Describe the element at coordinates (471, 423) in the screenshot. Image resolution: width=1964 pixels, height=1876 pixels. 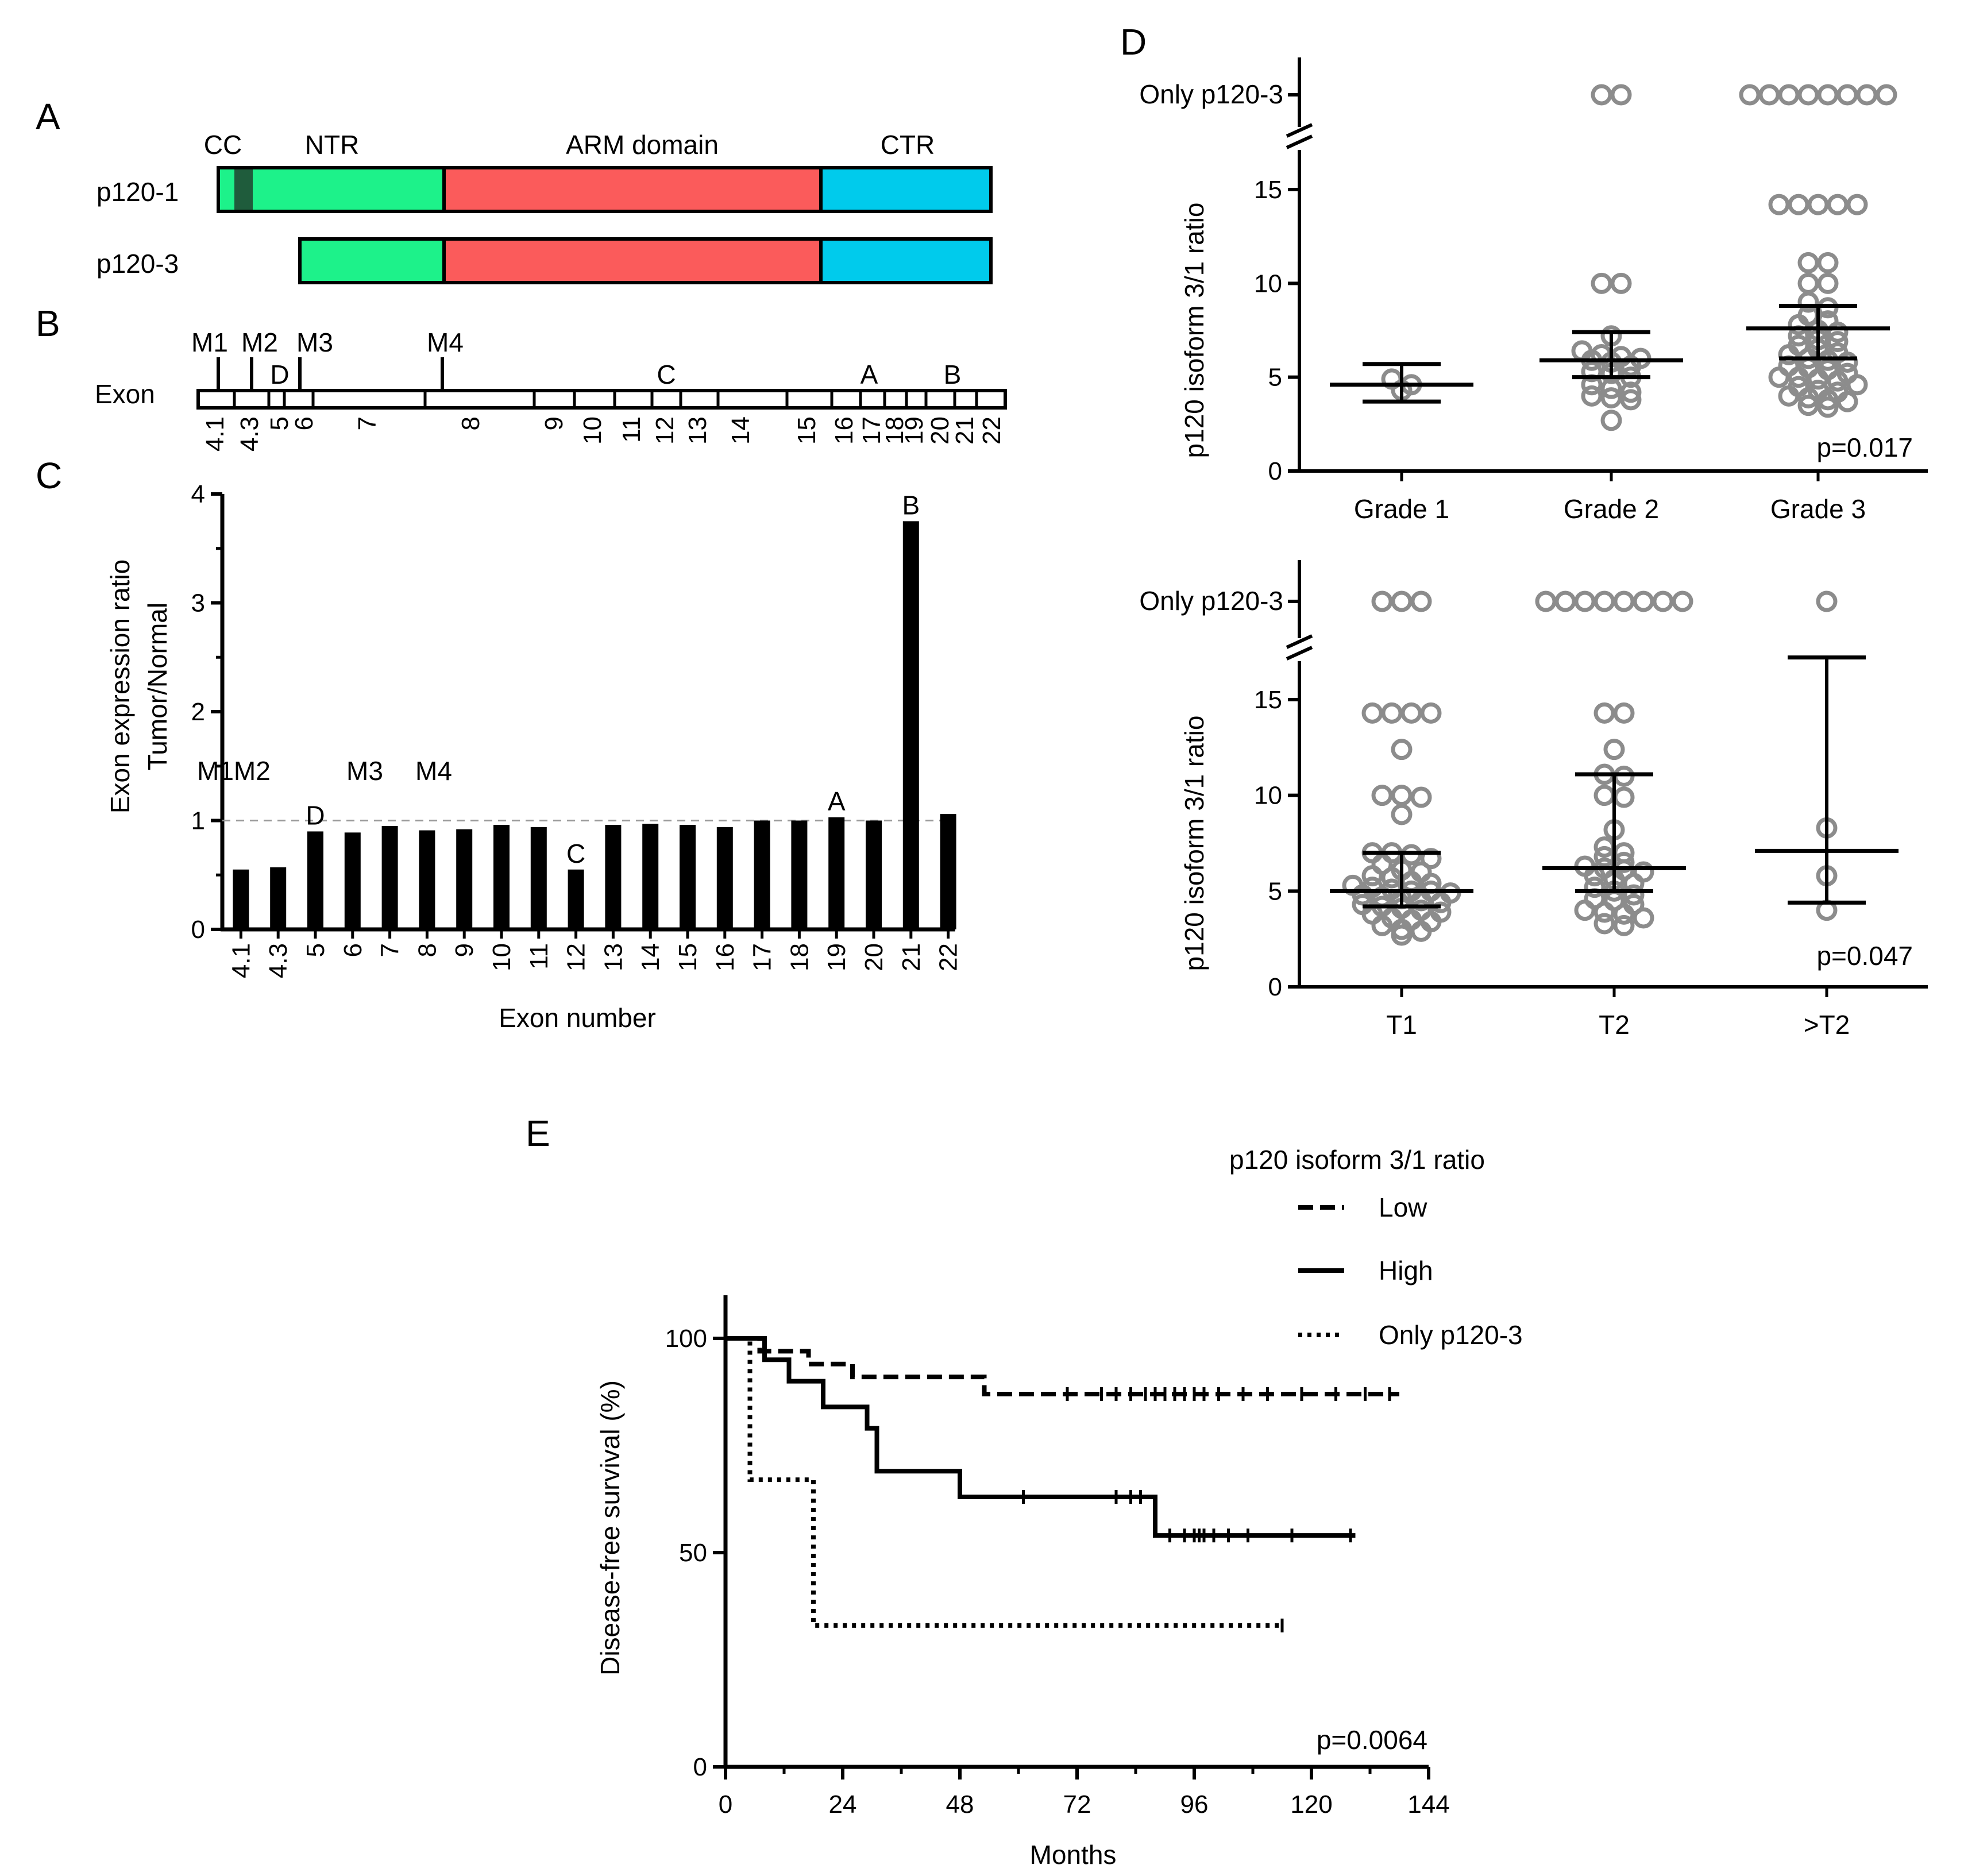
I see `exon-label-8: 8` at that location.